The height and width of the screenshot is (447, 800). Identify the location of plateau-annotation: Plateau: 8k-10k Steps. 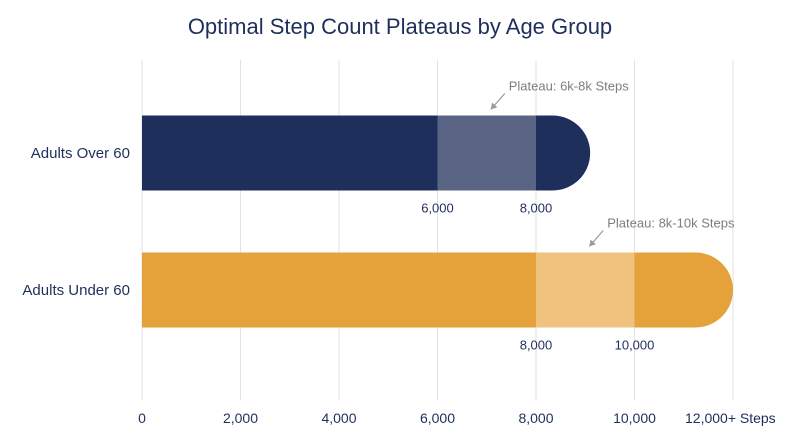
(671, 223).